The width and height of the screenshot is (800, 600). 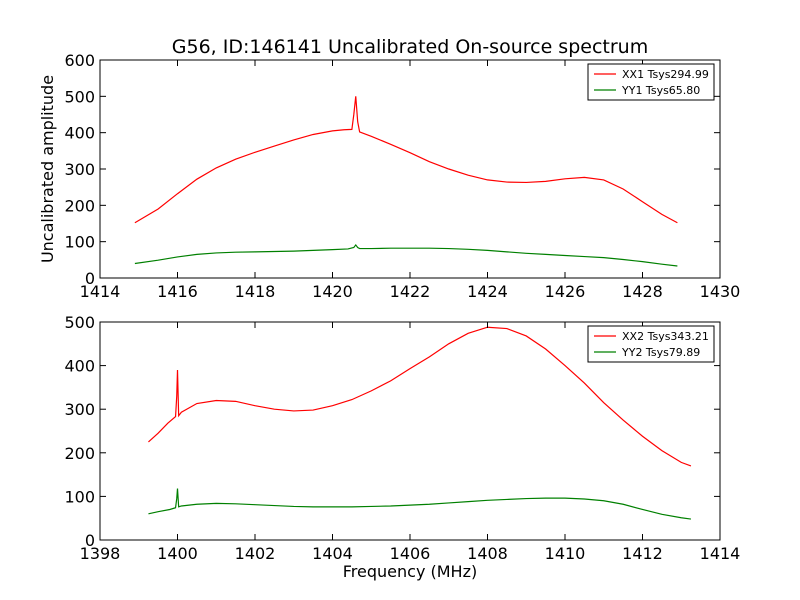 What do you see at coordinates (565, 291) in the screenshot?
I see `x-tick-label: 1426` at bounding box center [565, 291].